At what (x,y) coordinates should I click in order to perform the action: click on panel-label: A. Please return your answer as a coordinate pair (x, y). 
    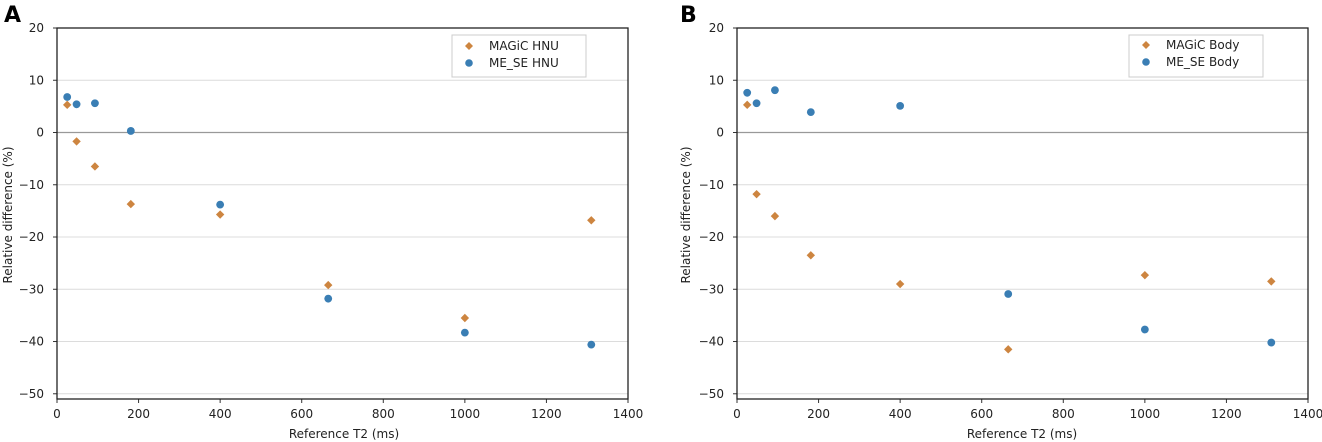
    Looking at the image, I should click on (12, 15).